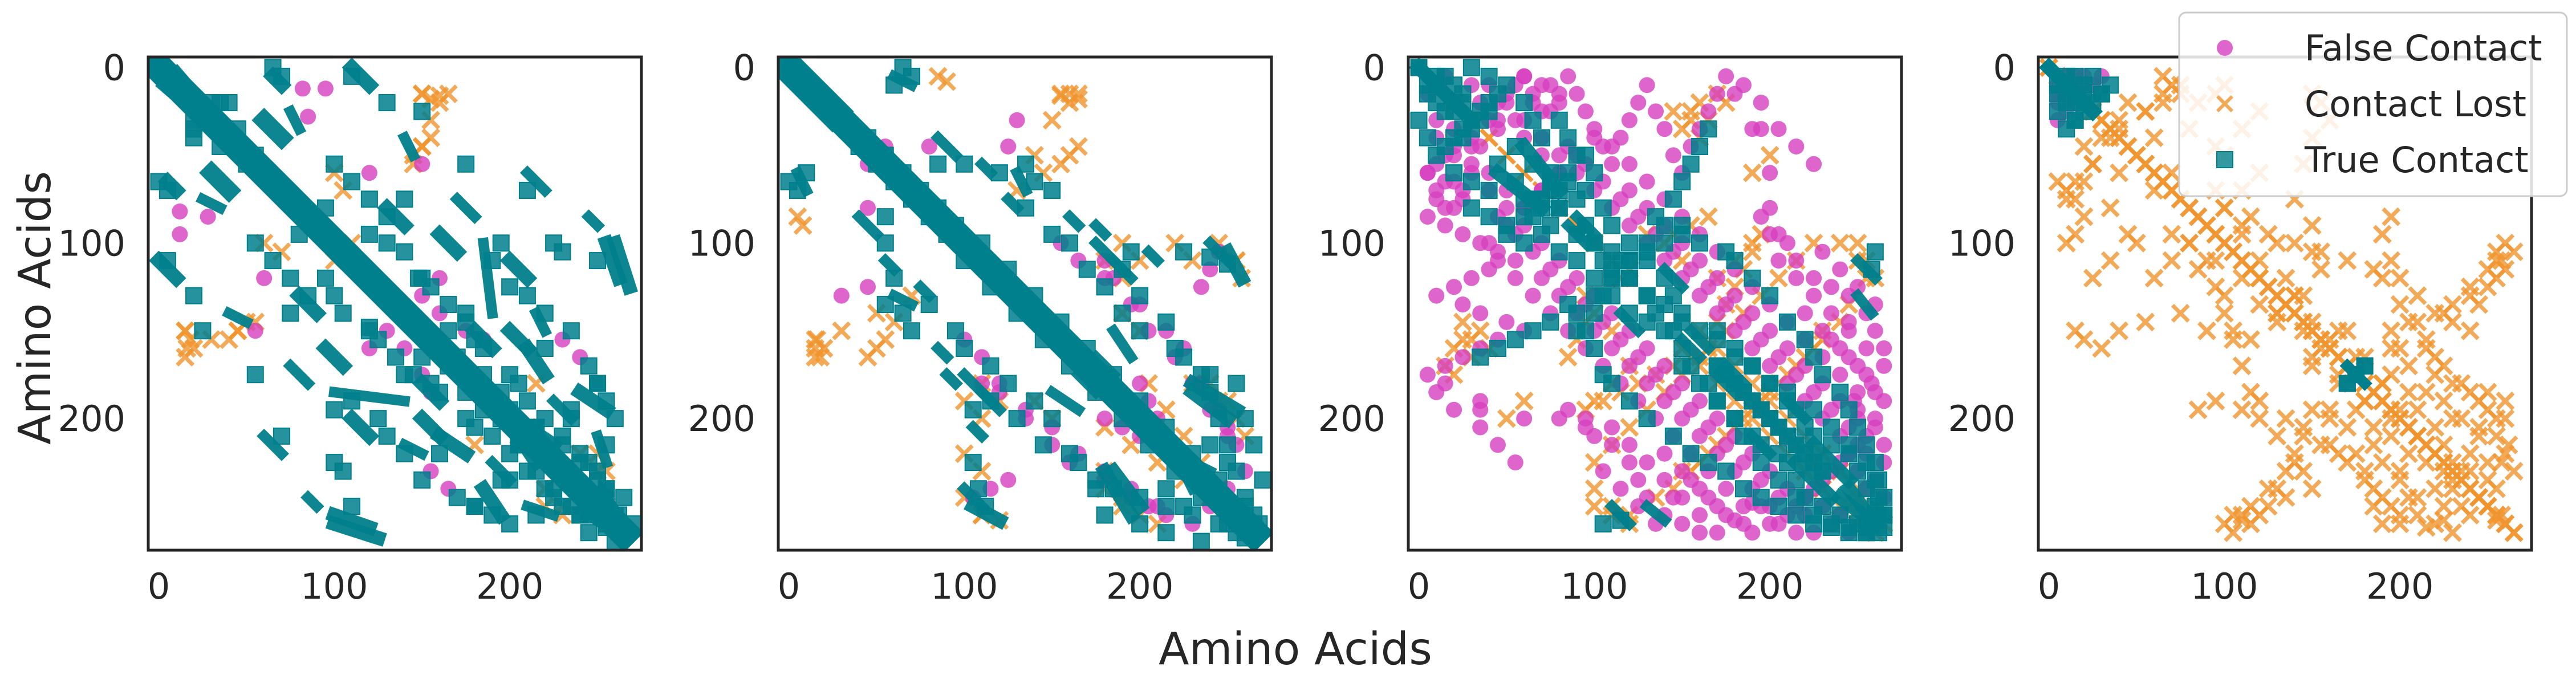 This screenshot has width=2576, height=695. What do you see at coordinates (1982, 419) in the screenshot?
I see `y-tick-label: 200` at bounding box center [1982, 419].